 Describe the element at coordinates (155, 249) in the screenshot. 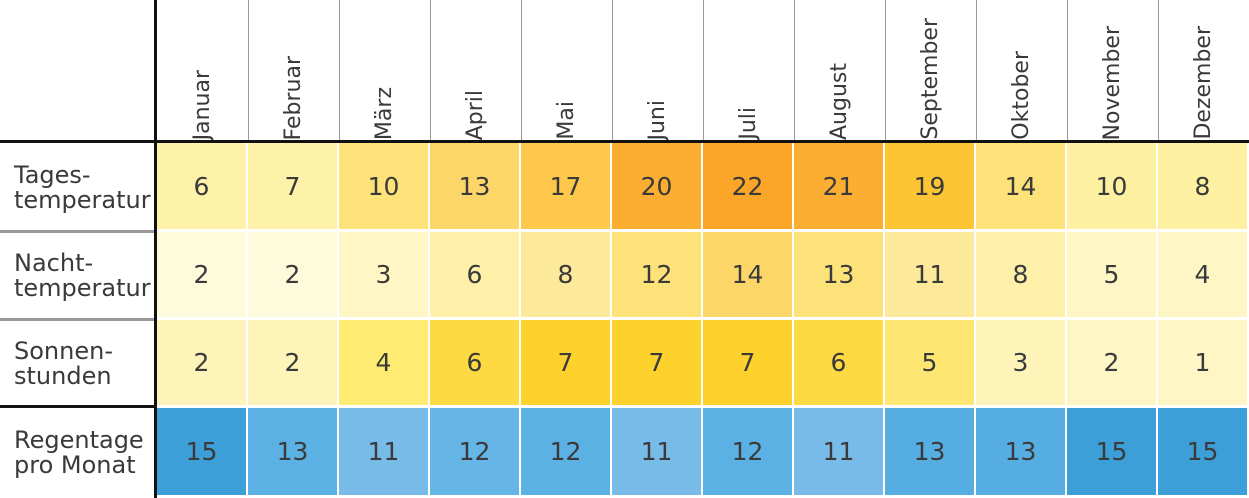

I see `label-column-border` at that location.